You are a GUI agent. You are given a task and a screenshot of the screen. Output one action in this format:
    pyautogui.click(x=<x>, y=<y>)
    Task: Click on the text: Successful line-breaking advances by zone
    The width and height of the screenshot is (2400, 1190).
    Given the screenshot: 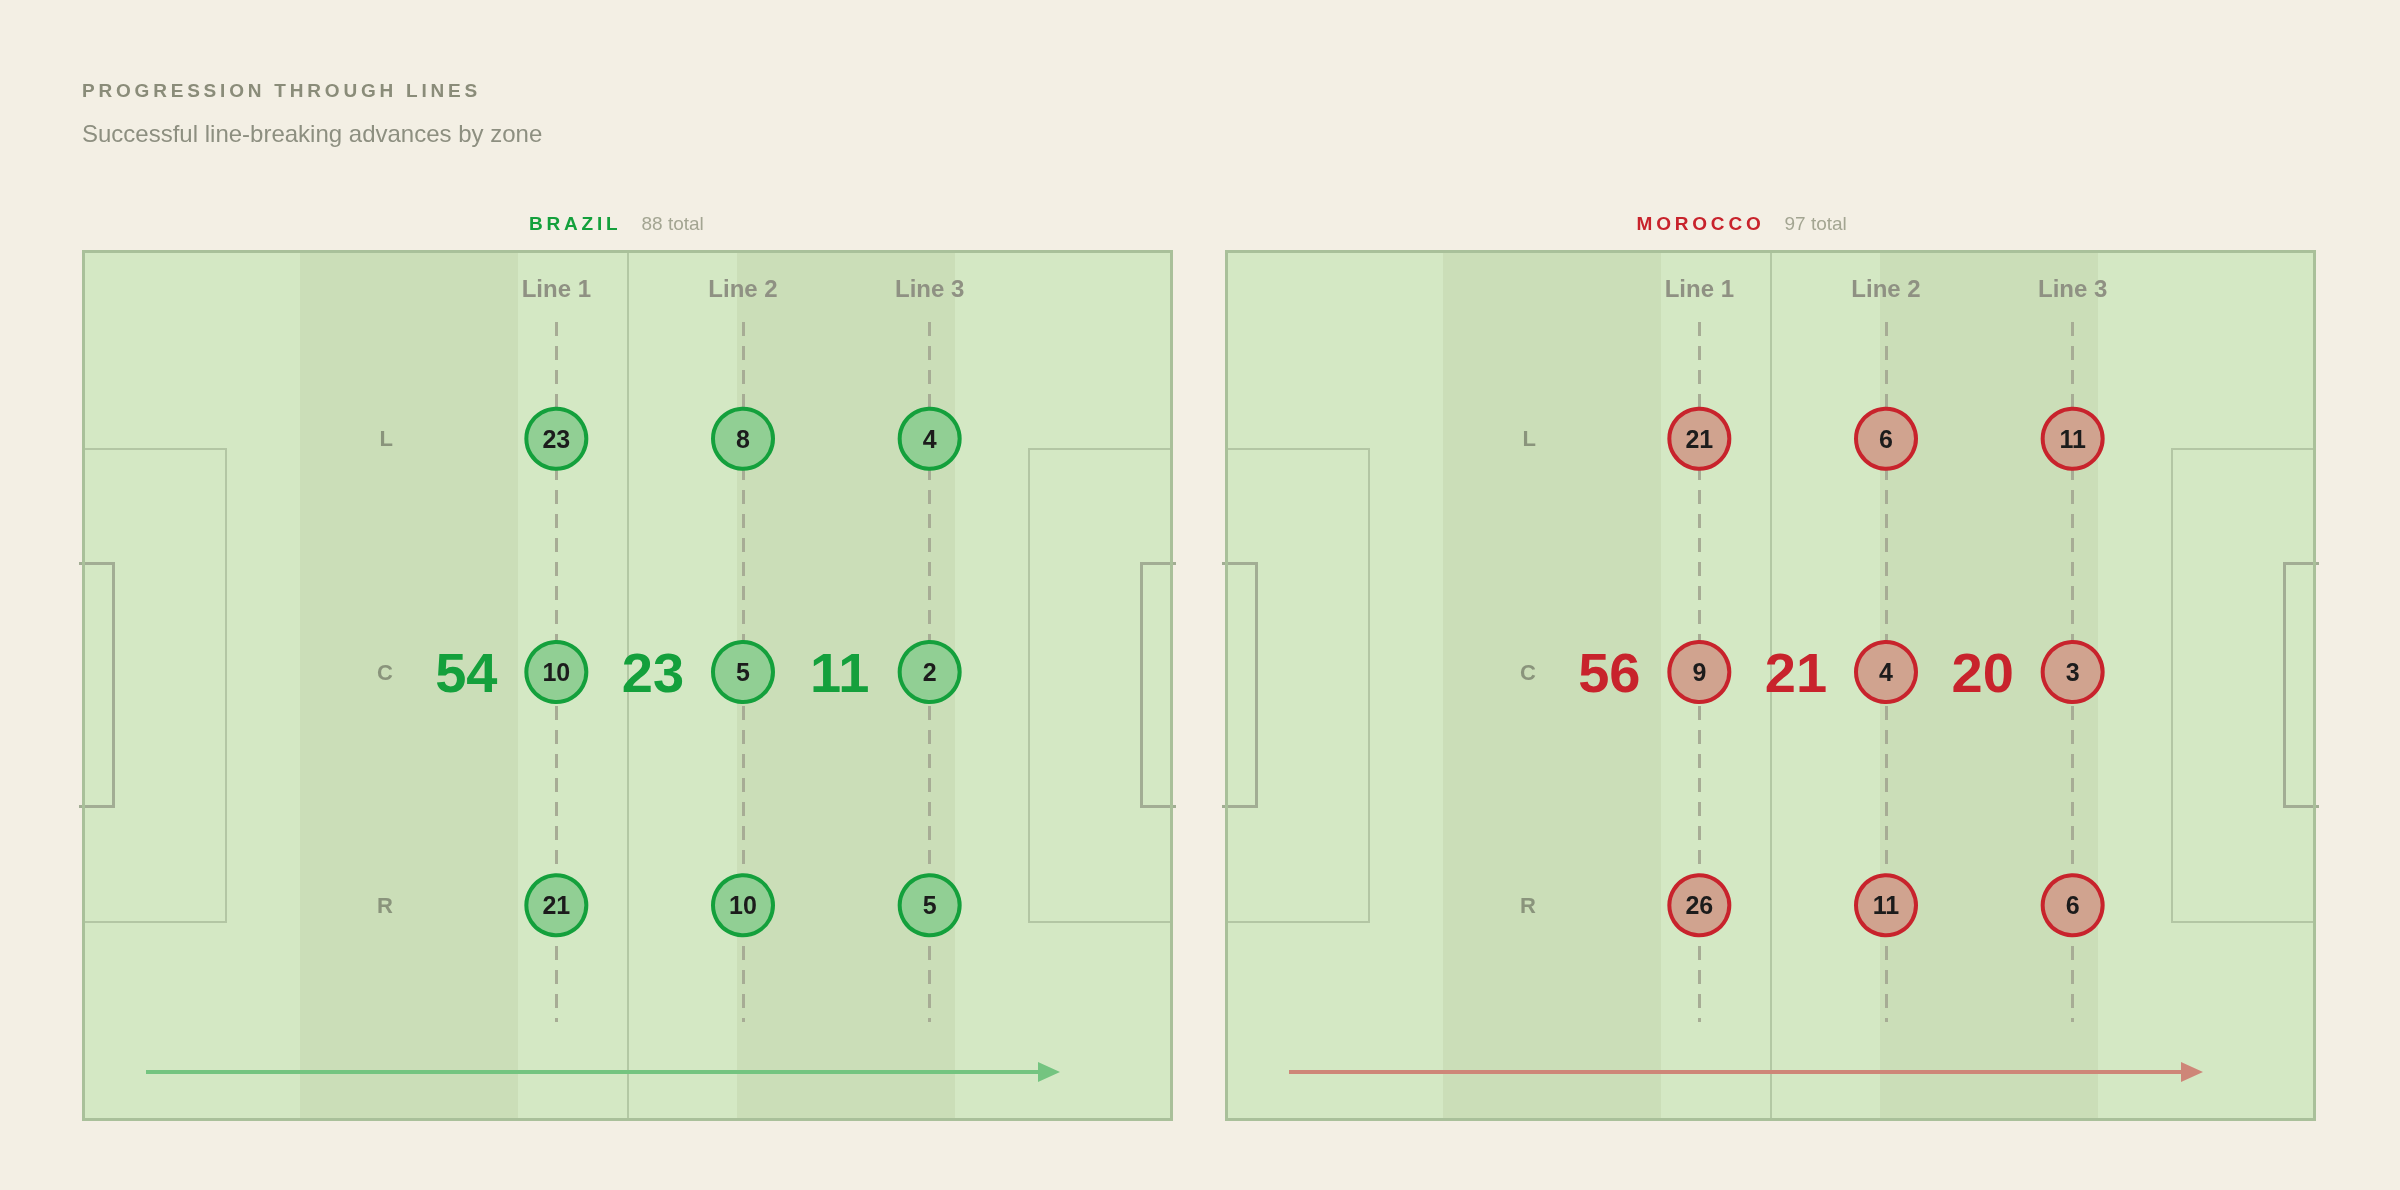 What is the action you would take?
    pyautogui.click(x=312, y=134)
    